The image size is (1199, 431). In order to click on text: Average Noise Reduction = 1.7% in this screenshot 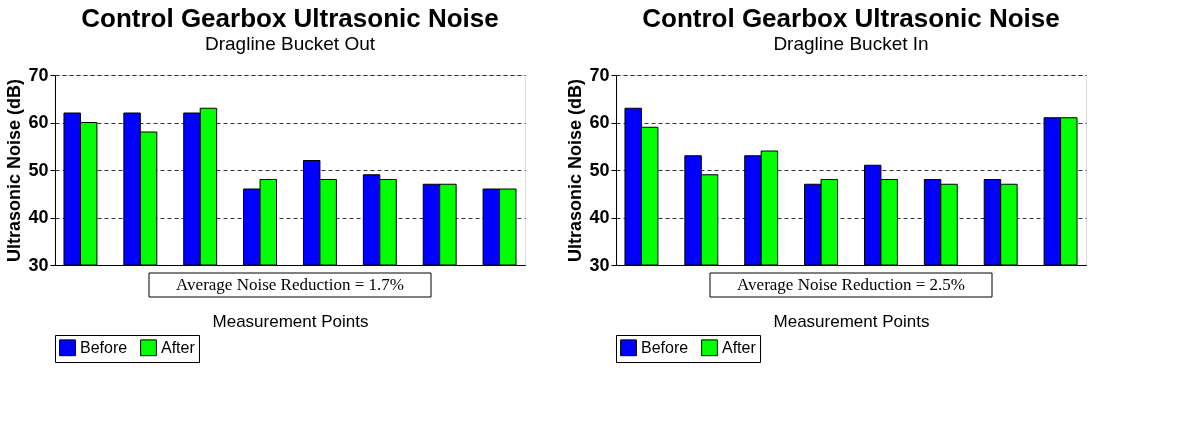, I will do `click(290, 284)`.